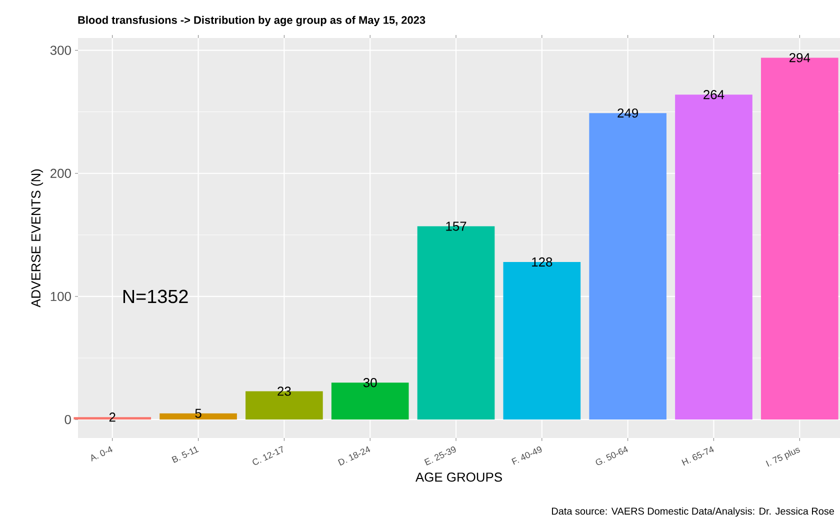  Describe the element at coordinates (67, 419) in the screenshot. I see `y-tick-label: 0` at that location.